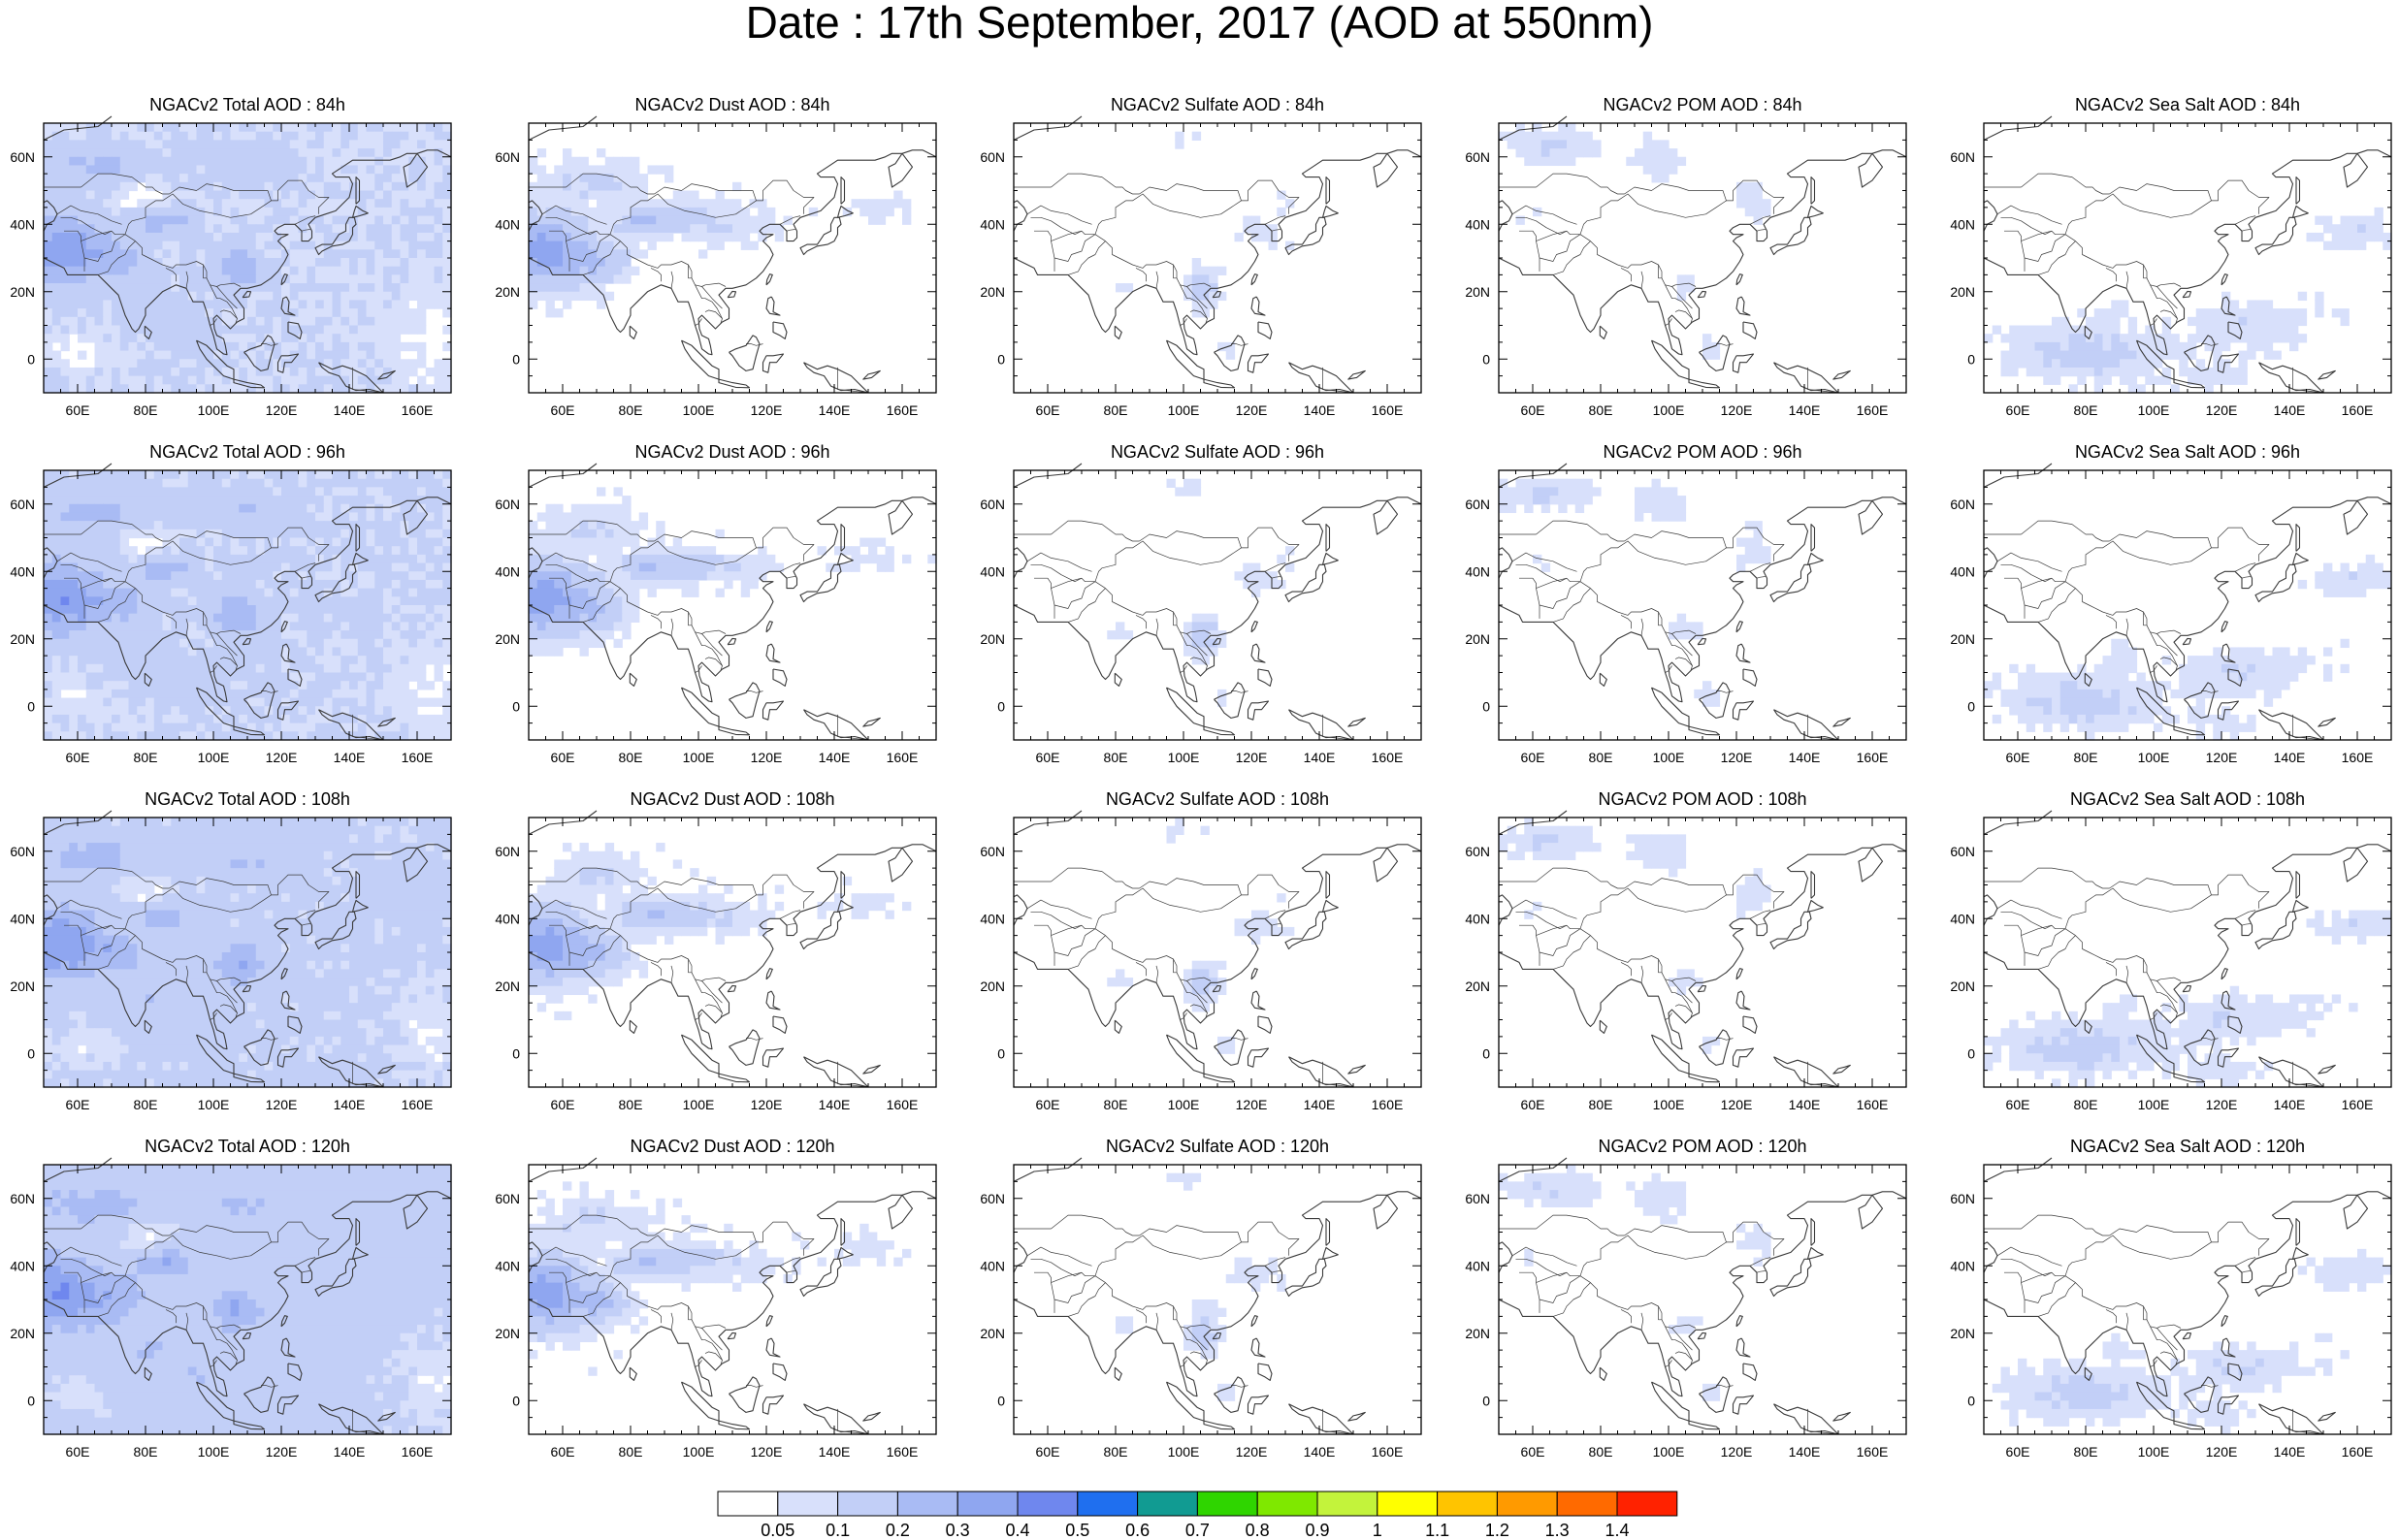 This screenshot has height=1540, width=2399. Describe the element at coordinates (2188, 799) in the screenshot. I see `panel-title: NGACv2 Sea Salt AOD : 108h` at that location.